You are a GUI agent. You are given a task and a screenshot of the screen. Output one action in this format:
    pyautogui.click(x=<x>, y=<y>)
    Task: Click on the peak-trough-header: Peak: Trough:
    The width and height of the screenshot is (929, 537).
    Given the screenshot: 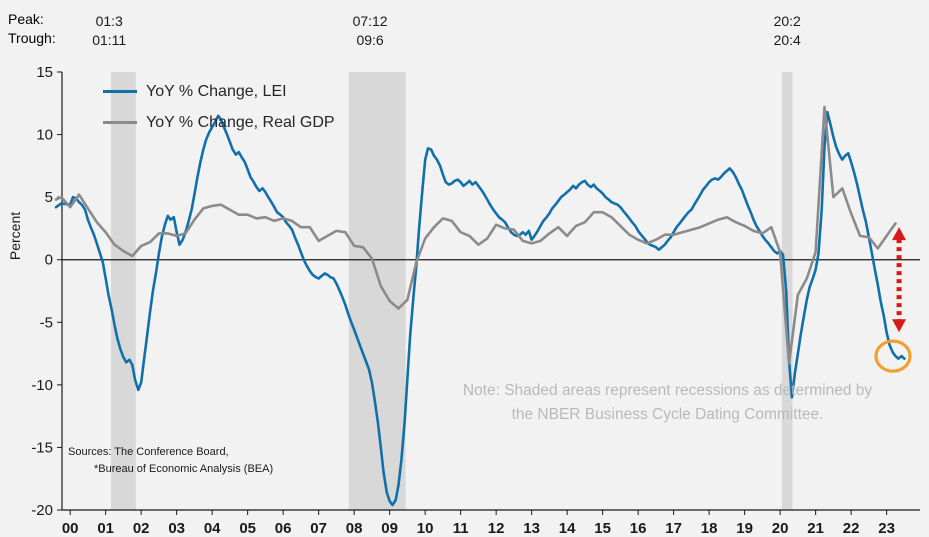 What is the action you would take?
    pyautogui.click(x=32, y=29)
    